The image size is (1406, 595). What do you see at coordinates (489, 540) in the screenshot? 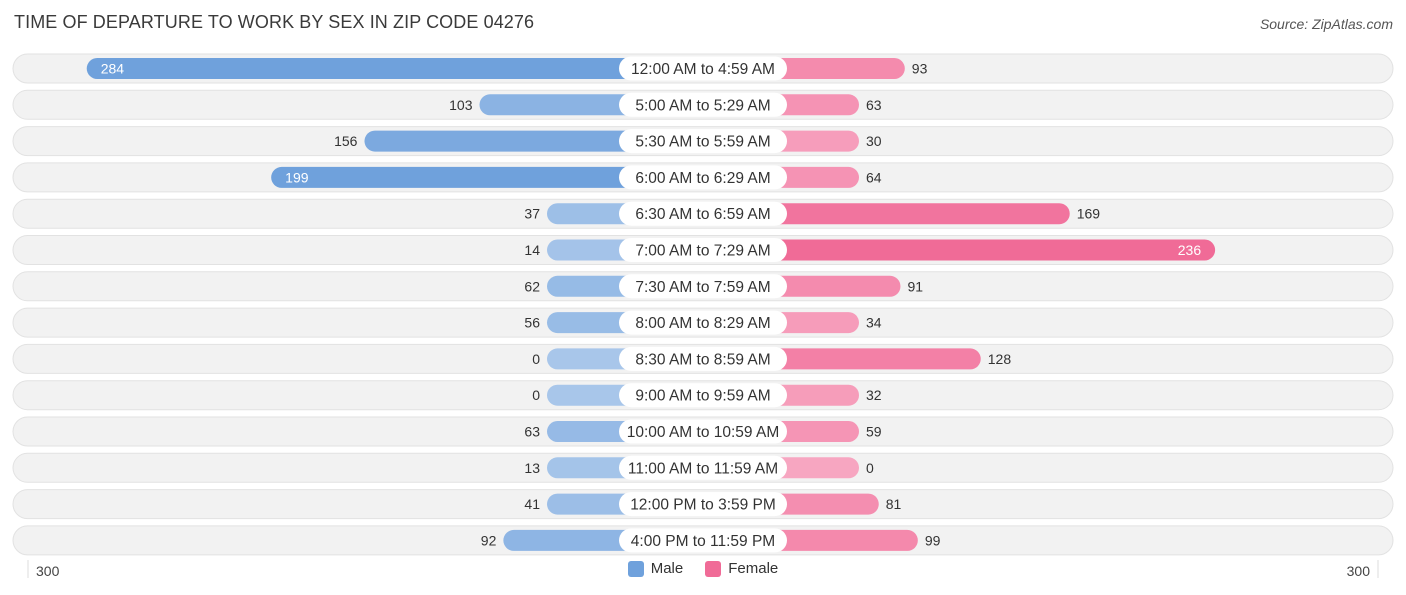
I see `value-label-male: 92` at bounding box center [489, 540].